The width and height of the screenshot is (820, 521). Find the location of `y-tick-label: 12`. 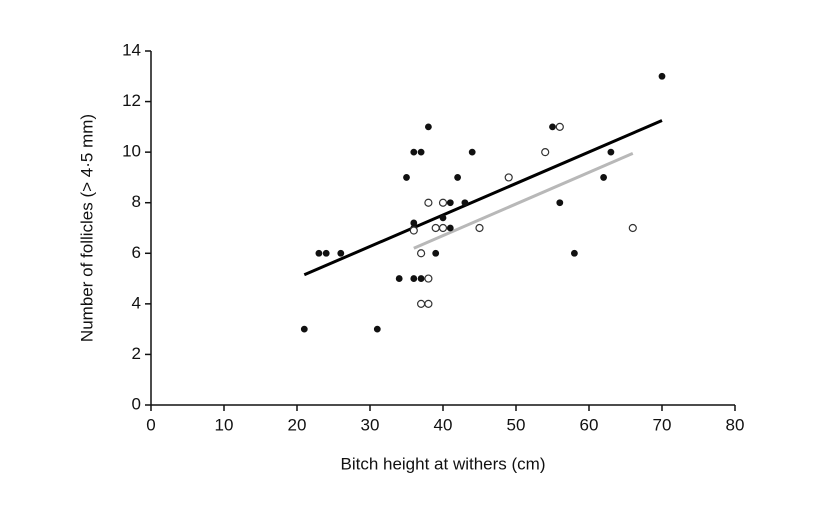

y-tick-label: 12 is located at coordinates (131, 100).